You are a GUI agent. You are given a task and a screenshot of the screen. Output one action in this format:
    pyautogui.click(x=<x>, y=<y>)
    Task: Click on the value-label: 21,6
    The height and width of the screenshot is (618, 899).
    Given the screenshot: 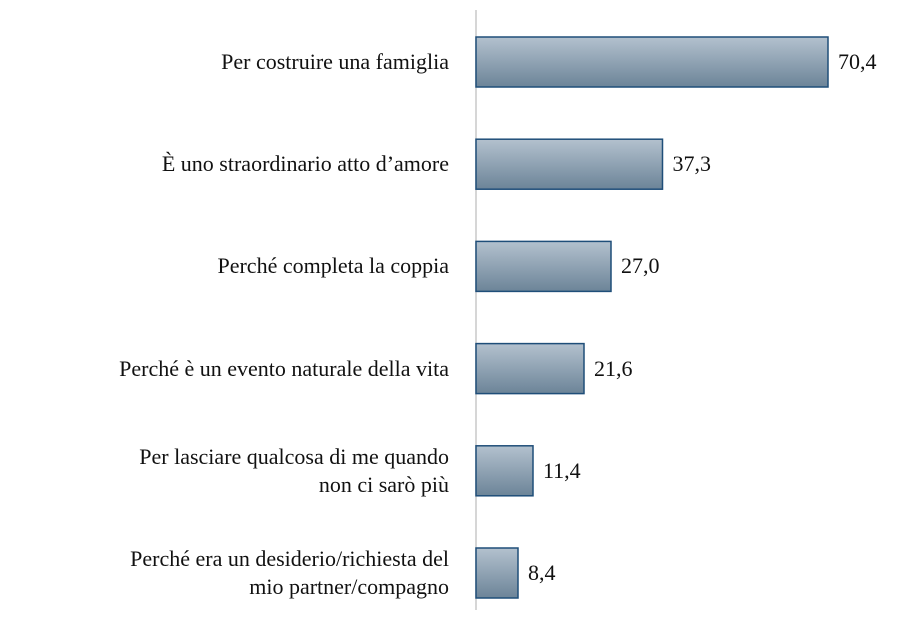 What is the action you would take?
    pyautogui.click(x=613, y=368)
    